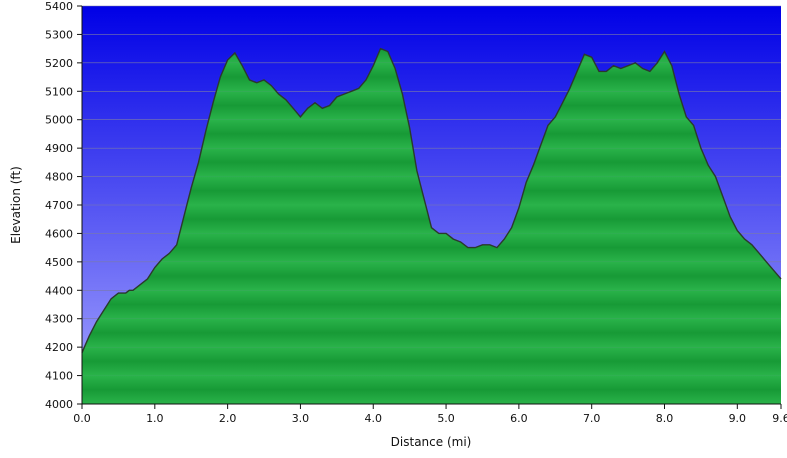  Describe the element at coordinates (301, 418) in the screenshot. I see `x-tick-label: 3.0` at that location.